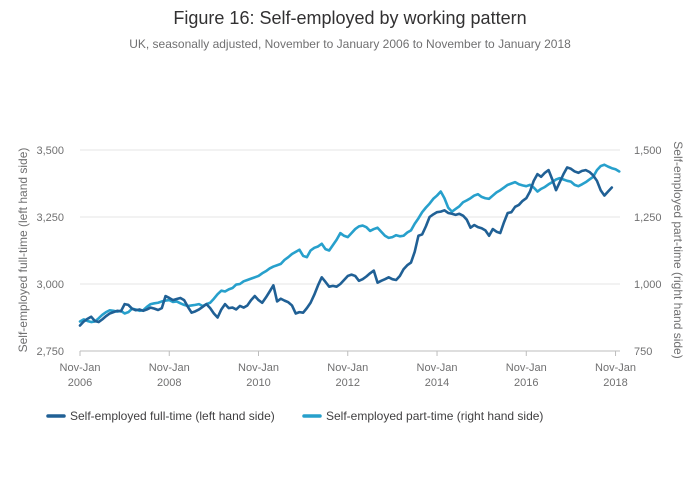  Describe the element at coordinates (50, 218) in the screenshot. I see `y-left-tick-label: 3,250` at that location.